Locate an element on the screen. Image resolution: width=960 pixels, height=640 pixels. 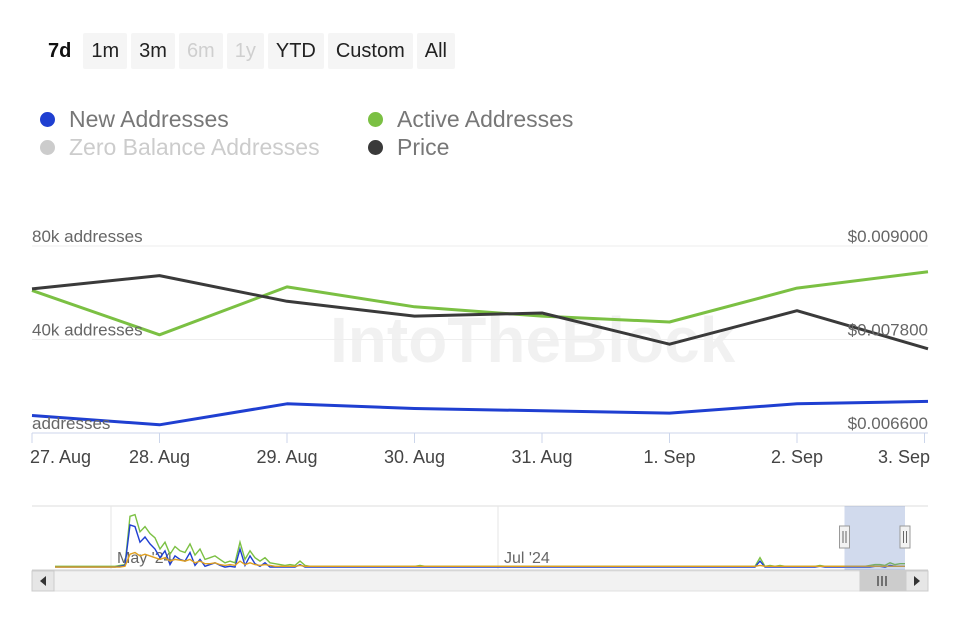
arrow-right-icon is located at coordinates (917, 581).